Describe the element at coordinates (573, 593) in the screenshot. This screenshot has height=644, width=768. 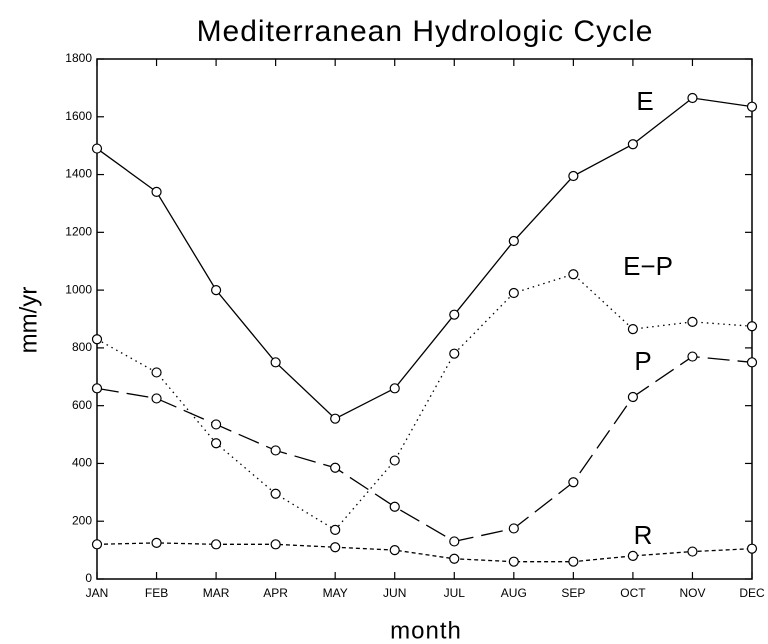
I see `x-tick-label: SEP` at that location.